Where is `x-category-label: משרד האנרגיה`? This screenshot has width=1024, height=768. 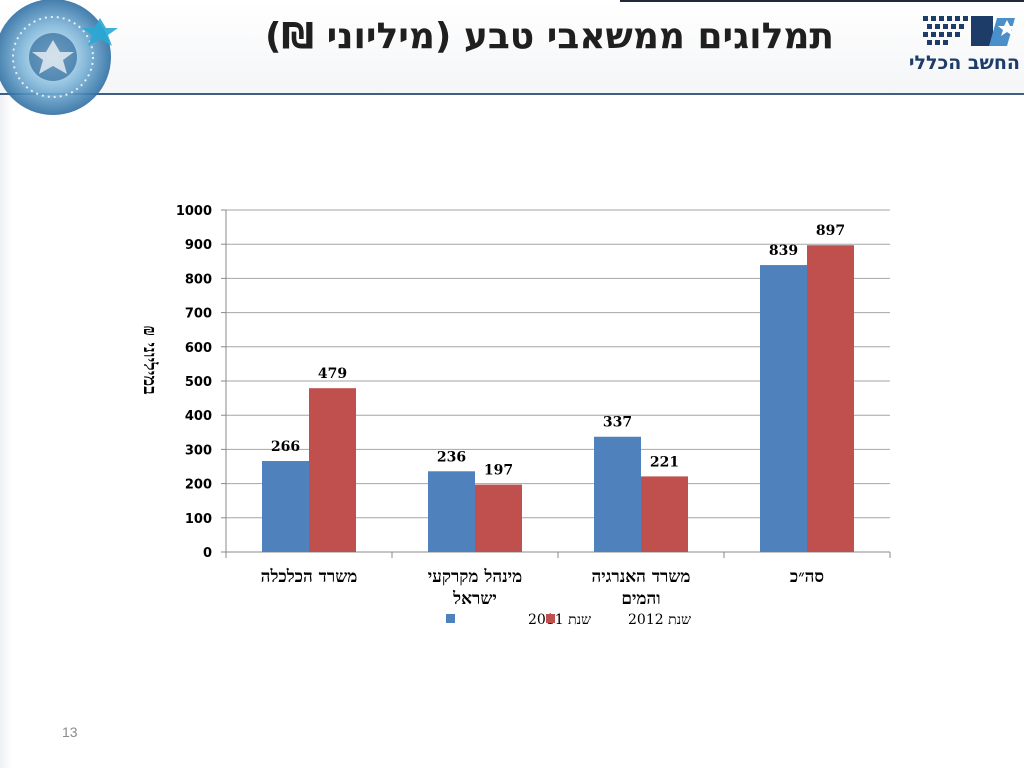 x-category-label: משרד האנרגיה is located at coordinates (641, 577).